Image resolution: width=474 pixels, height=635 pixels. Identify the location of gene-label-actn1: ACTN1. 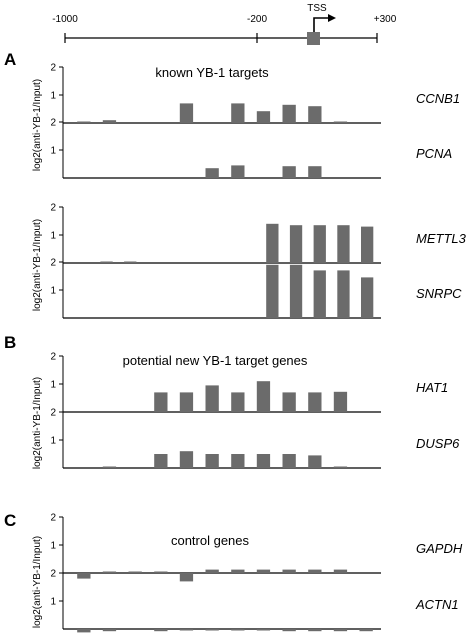
(437, 604).